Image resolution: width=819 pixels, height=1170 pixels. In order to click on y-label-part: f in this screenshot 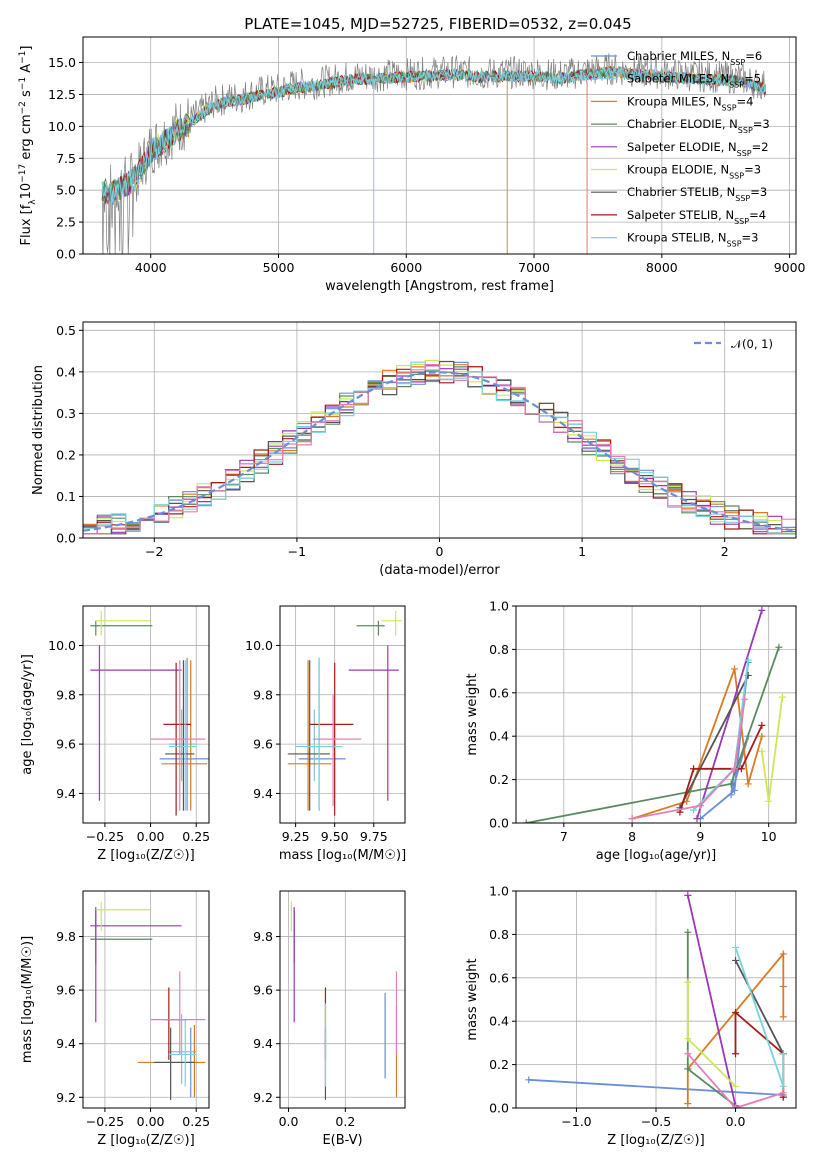, I will do `click(26, 206)`.